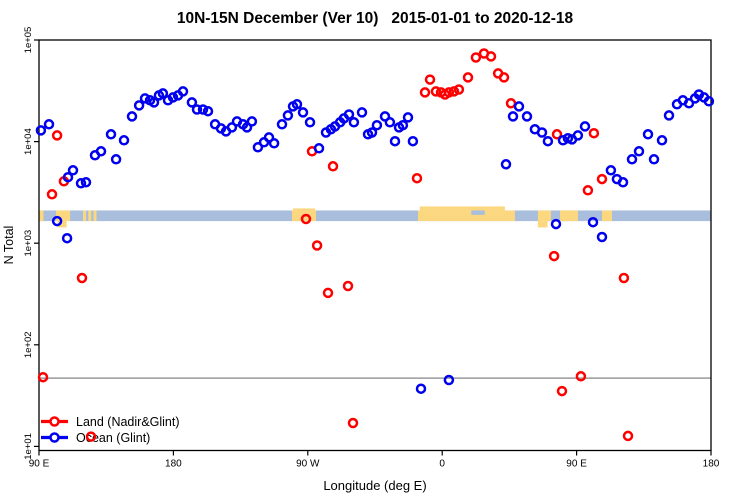 The image size is (750, 500). Describe the element at coordinates (442, 464) in the screenshot. I see `x-tick-label: 0` at that location.